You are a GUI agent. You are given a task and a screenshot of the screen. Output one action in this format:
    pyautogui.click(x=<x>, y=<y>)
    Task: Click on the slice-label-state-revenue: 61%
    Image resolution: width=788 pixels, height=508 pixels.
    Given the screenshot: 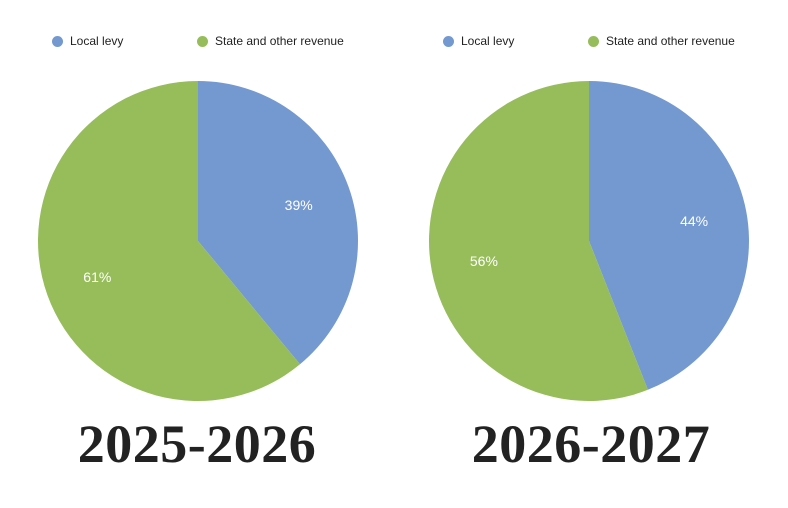 What is the action you would take?
    pyautogui.click(x=97, y=277)
    